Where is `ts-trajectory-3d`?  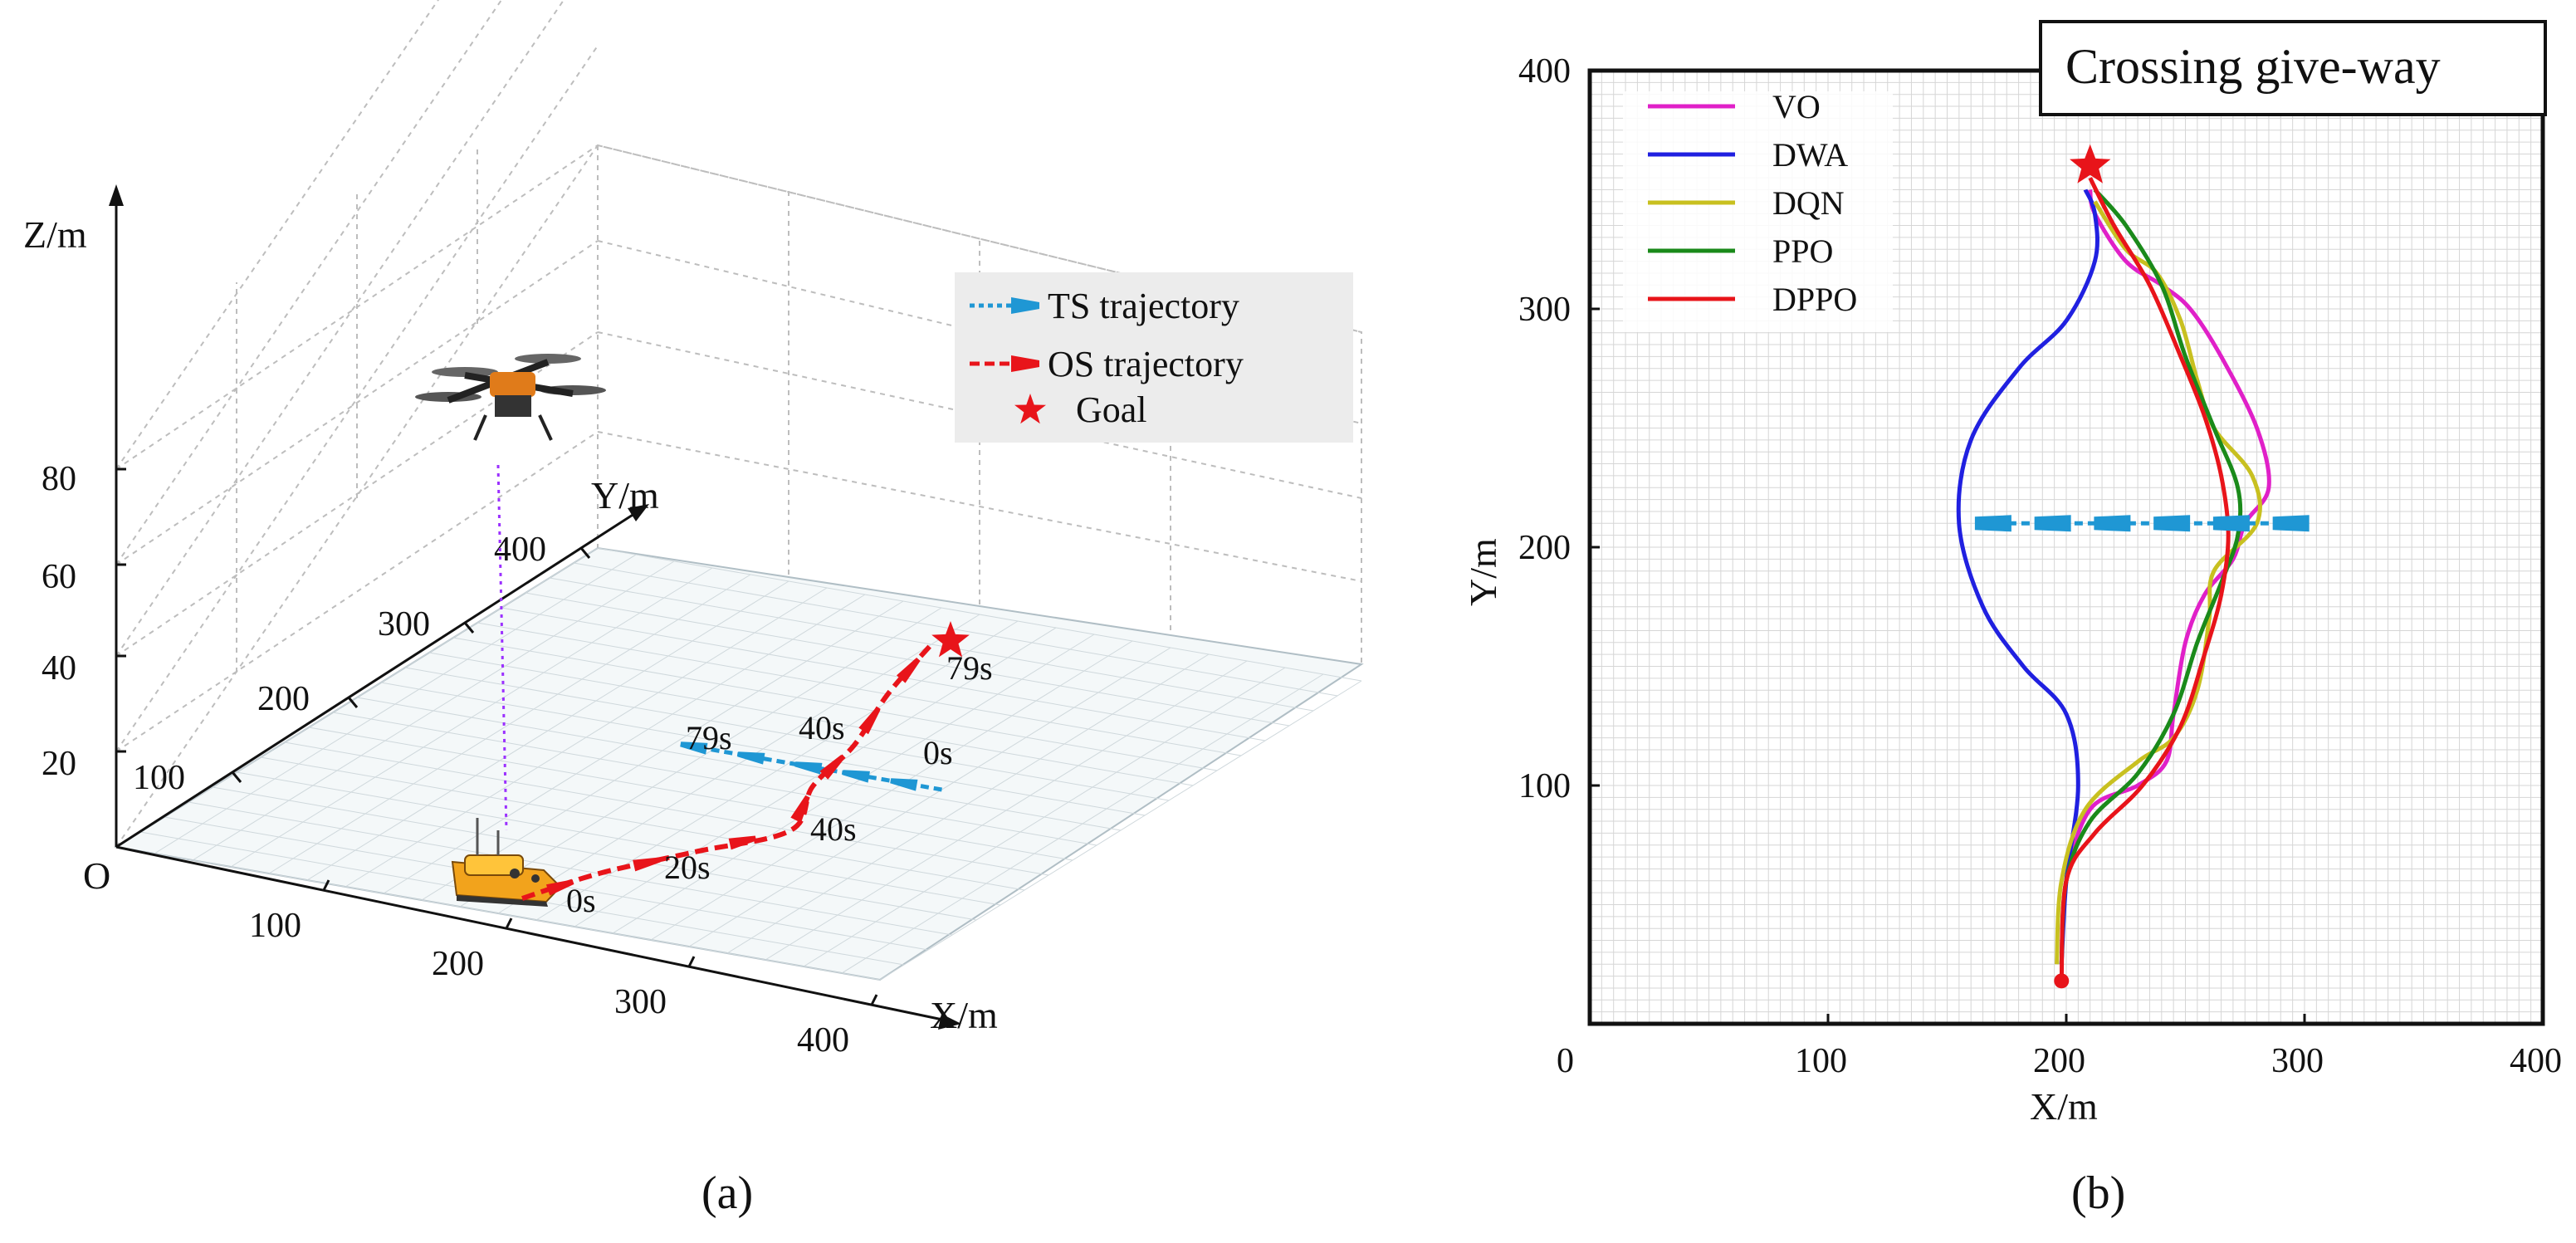 ts-trajectory-3d is located at coordinates (811, 767).